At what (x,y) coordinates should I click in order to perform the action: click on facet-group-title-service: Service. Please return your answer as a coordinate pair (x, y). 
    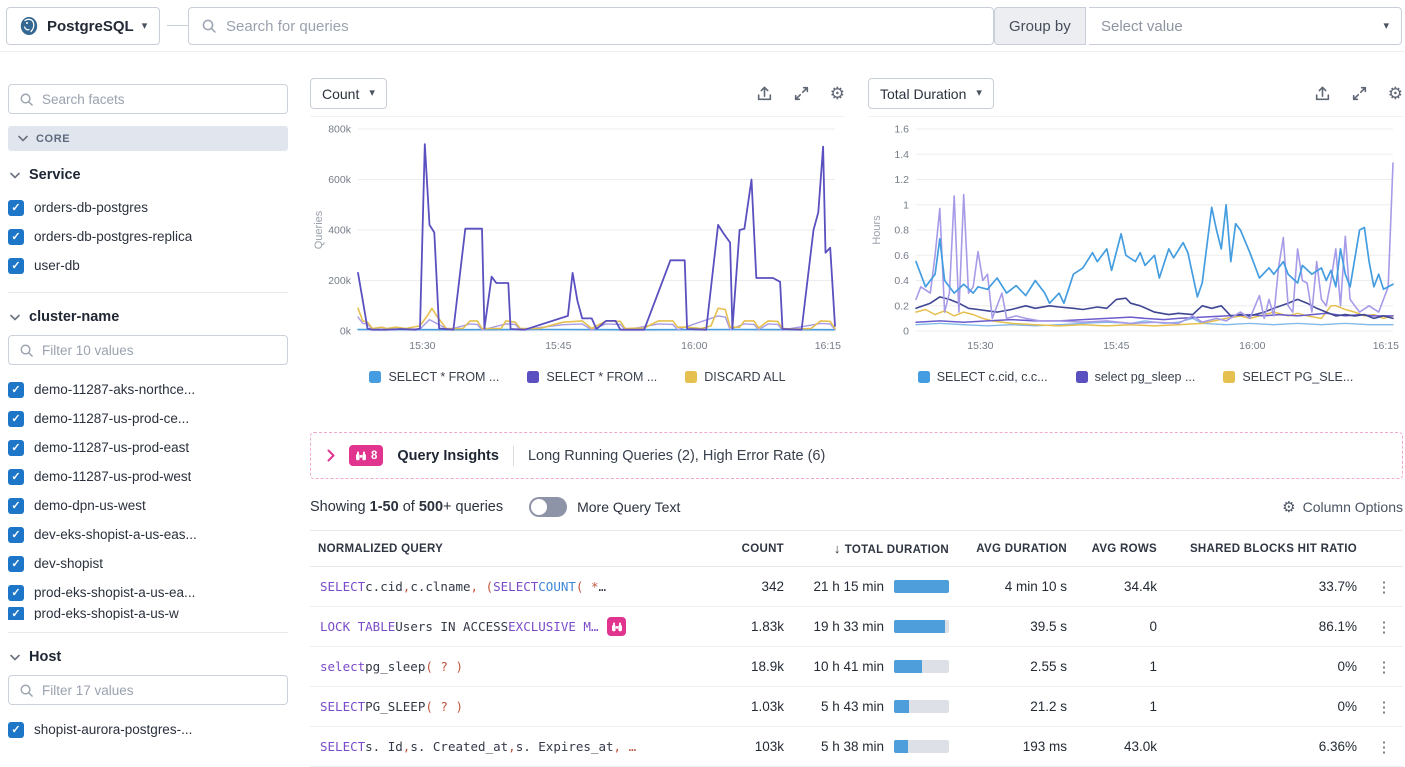
    Looking at the image, I should click on (149, 175).